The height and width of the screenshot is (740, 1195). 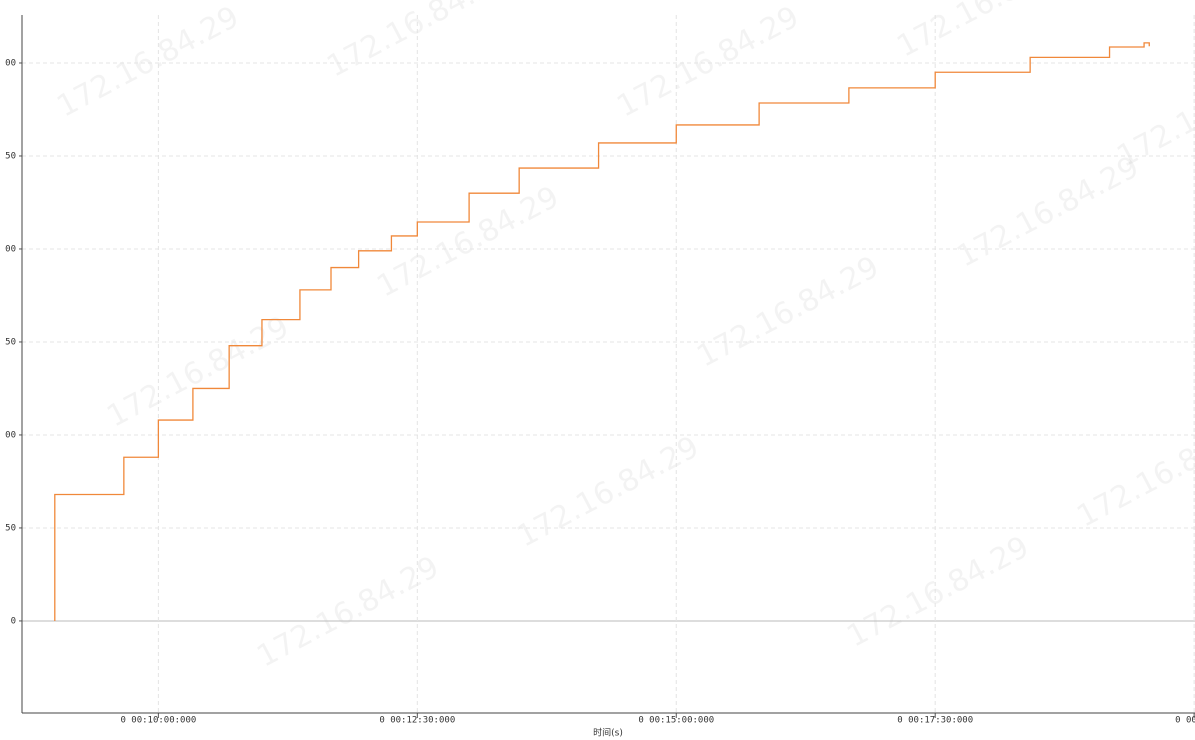 I want to click on x-tick-label: 0 00:12:30:000, so click(x=417, y=721).